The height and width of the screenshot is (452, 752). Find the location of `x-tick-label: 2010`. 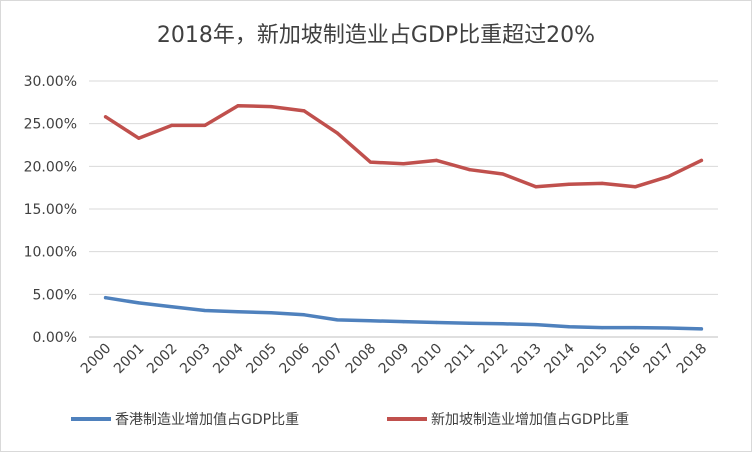

x-tick-label: 2010 is located at coordinates (427, 359).